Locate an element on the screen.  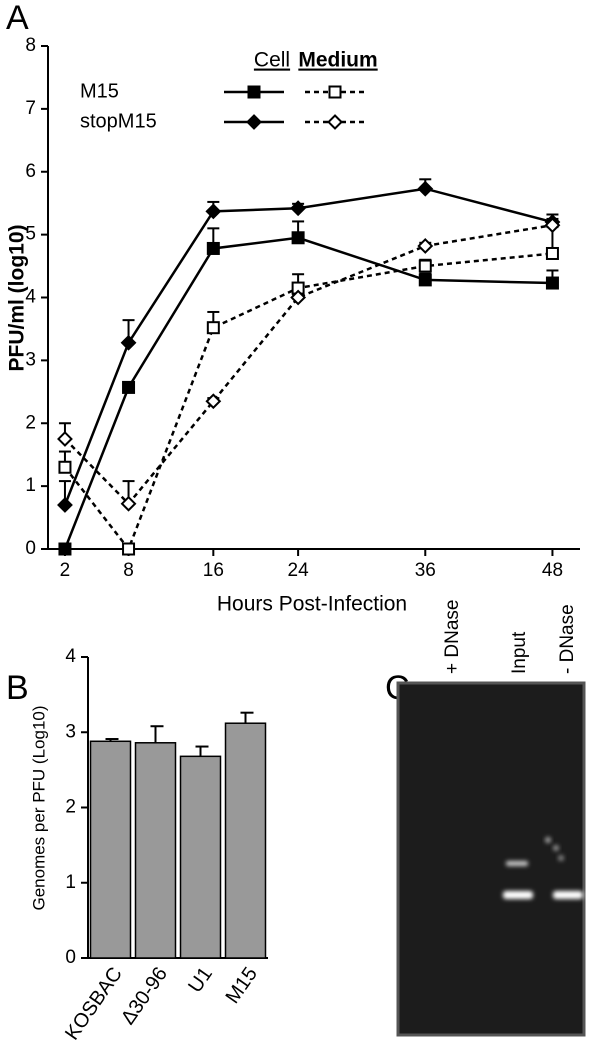
x-axis-label: Hours Post-Infection is located at coordinates (312, 604).